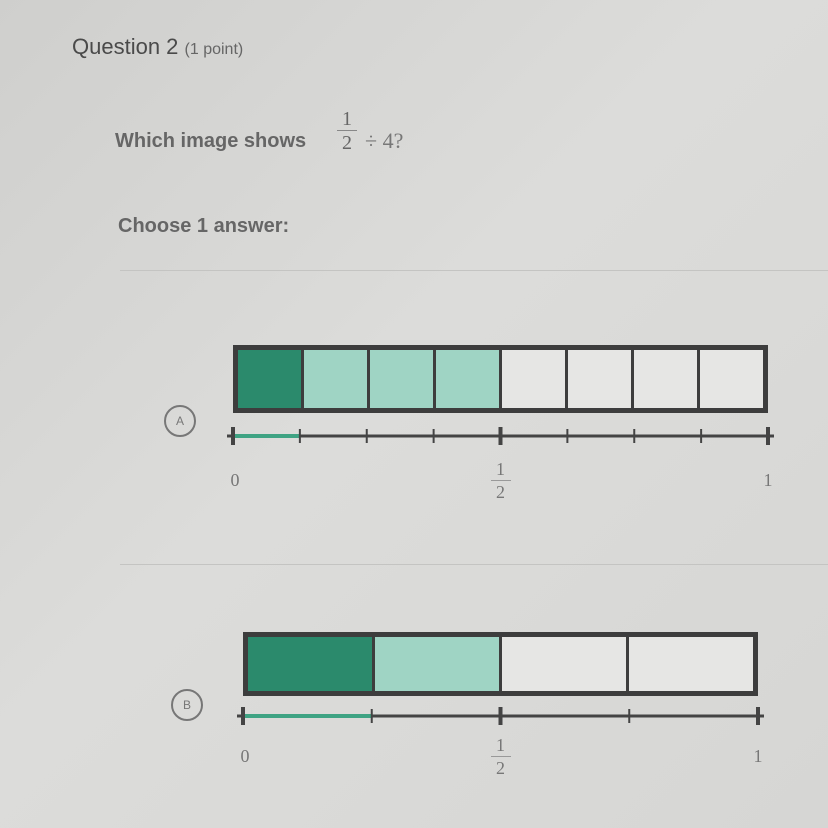 The height and width of the screenshot is (828, 828). Describe the element at coordinates (214, 49) in the screenshot. I see `question-points: (1 point)` at that location.